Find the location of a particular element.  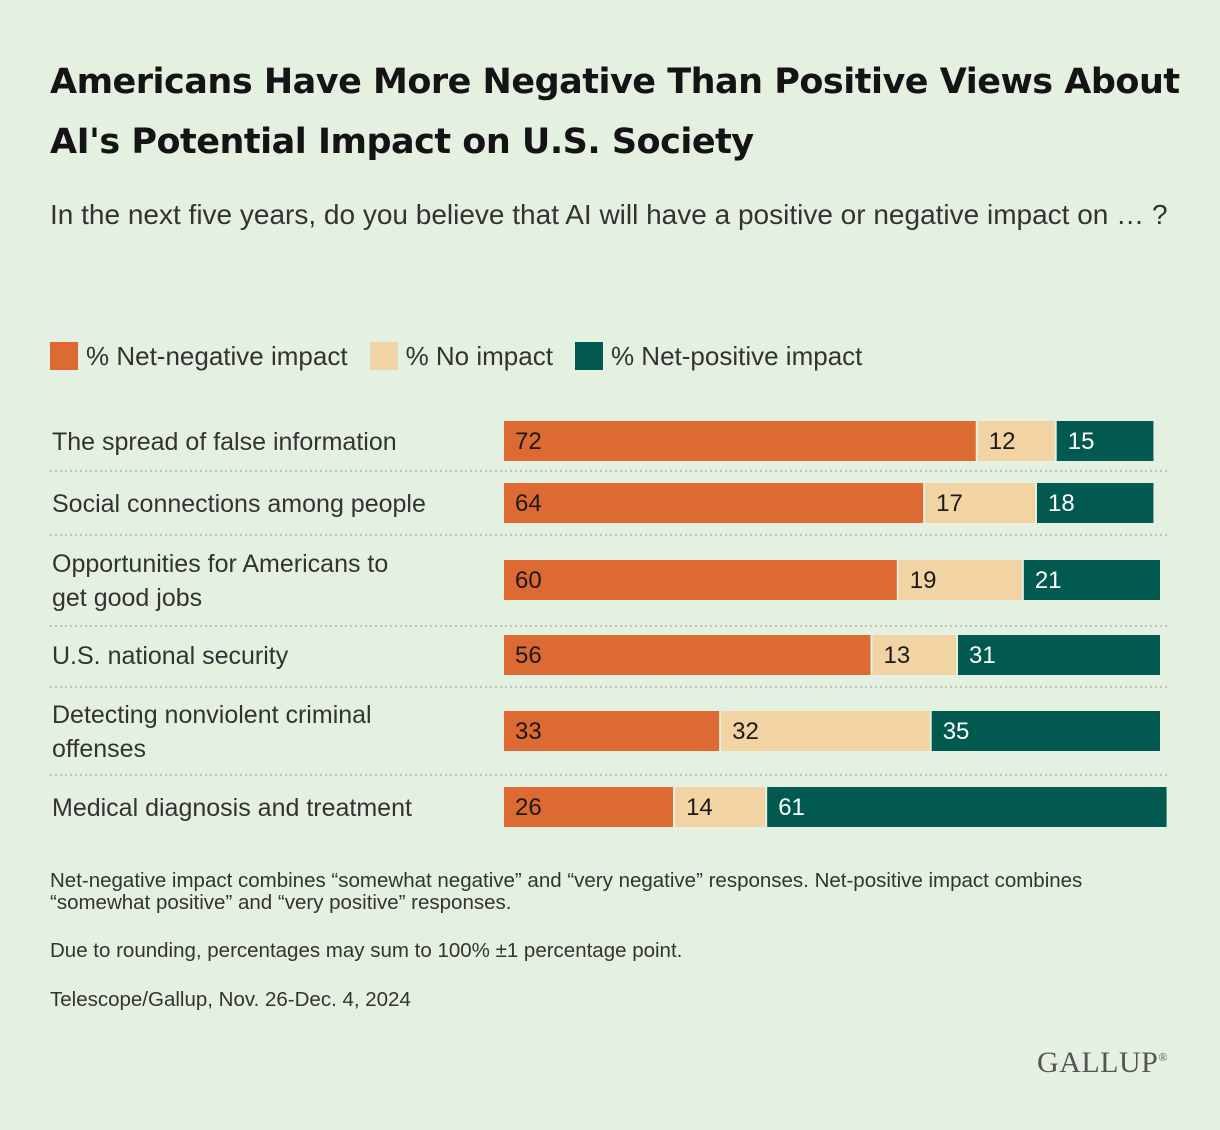

legend-swatch-net-positive is located at coordinates (588, 356).